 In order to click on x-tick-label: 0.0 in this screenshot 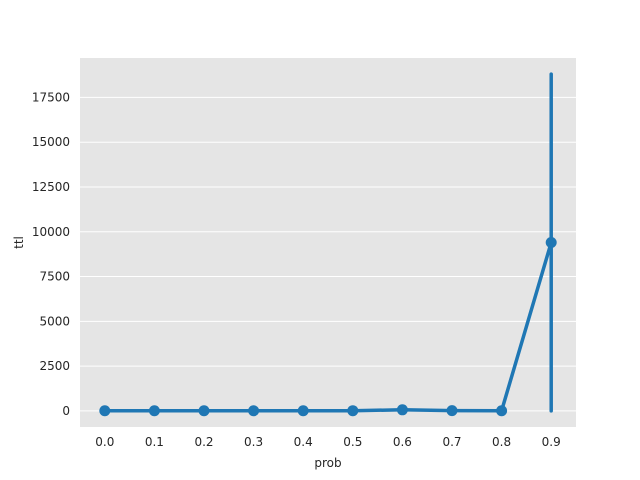, I will do `click(104, 442)`.